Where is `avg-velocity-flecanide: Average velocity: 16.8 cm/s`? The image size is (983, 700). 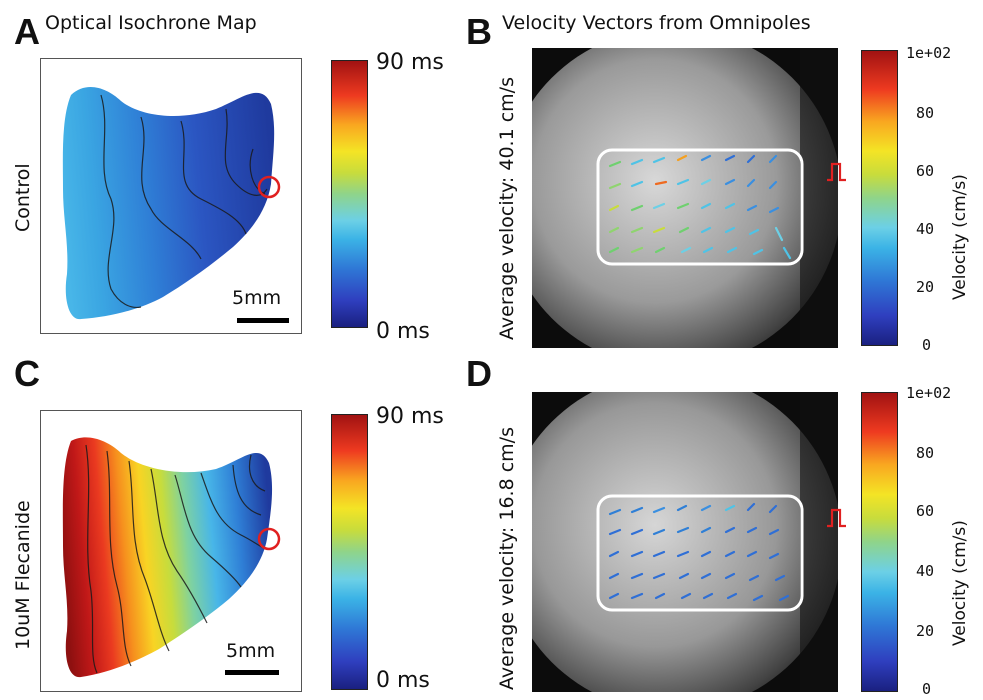 avg-velocity-flecanide: Average velocity: 16.8 cm/s is located at coordinates (507, 558).